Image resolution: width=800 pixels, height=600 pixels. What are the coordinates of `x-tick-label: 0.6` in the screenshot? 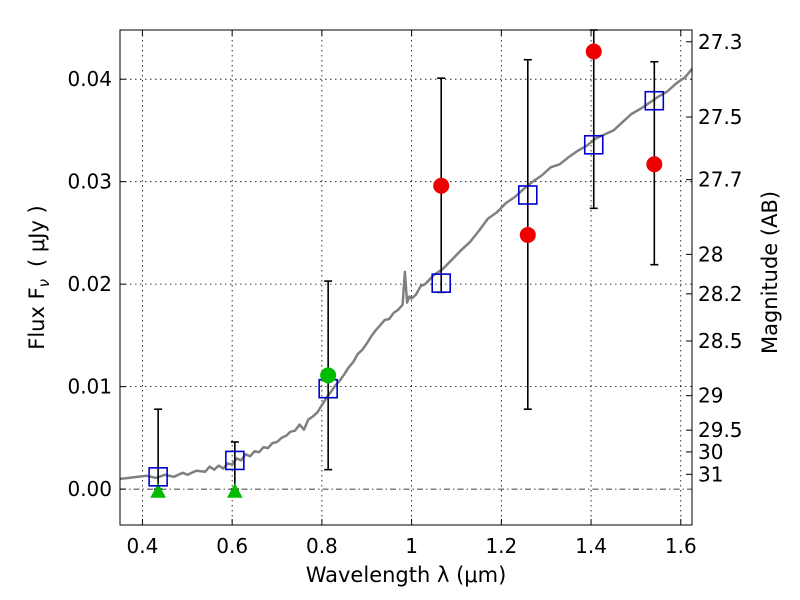 It's located at (232, 546).